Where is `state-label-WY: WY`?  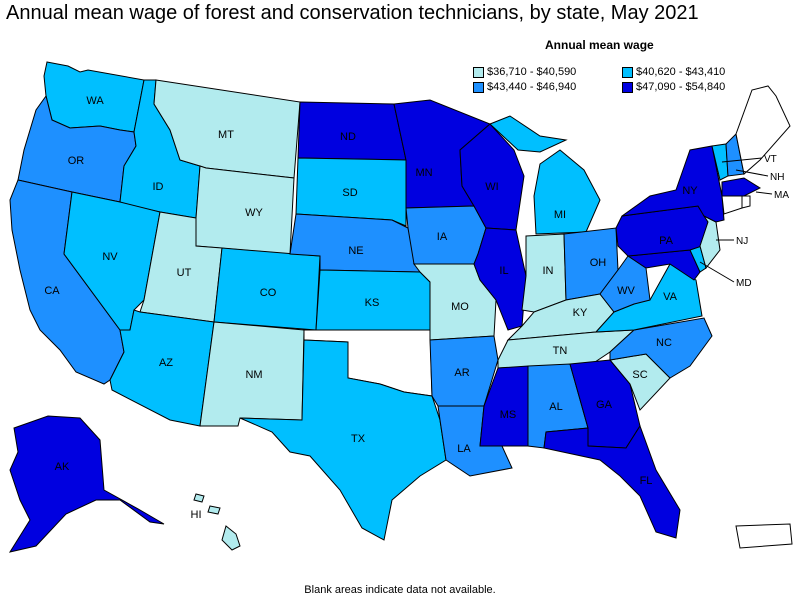 state-label-WY: WY is located at coordinates (254, 213).